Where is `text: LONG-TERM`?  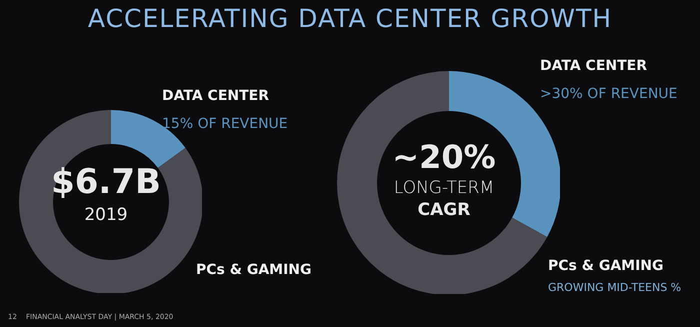
text: LONG-TERM is located at coordinates (444, 188).